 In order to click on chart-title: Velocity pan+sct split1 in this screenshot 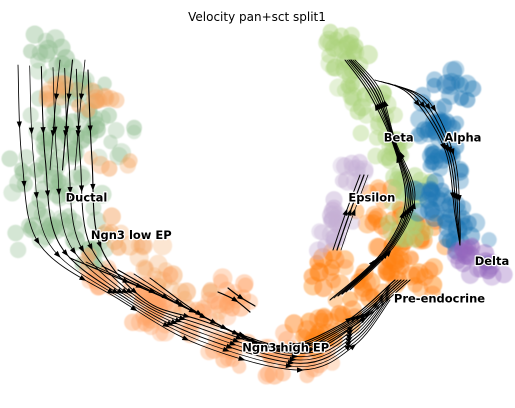, I will do `click(257, 17)`.